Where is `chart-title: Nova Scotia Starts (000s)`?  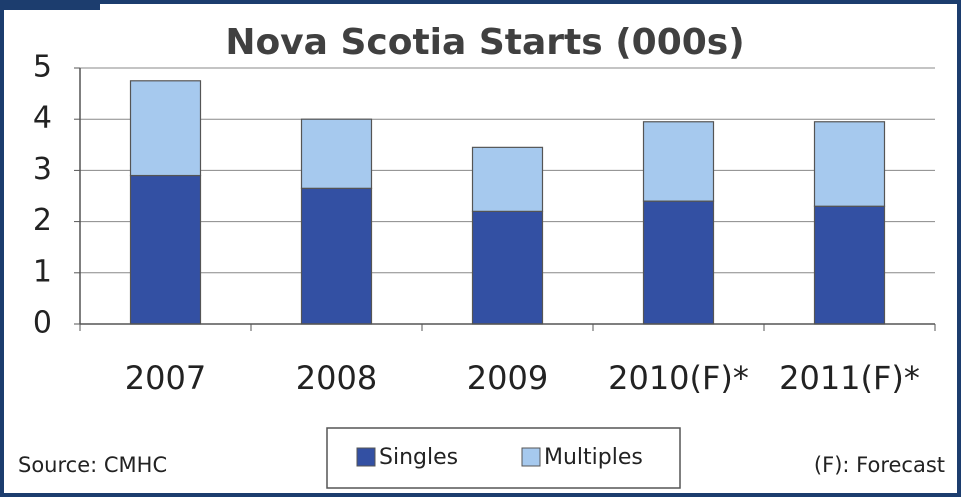
chart-title: Nova Scotia Starts (000s) is located at coordinates (484, 42).